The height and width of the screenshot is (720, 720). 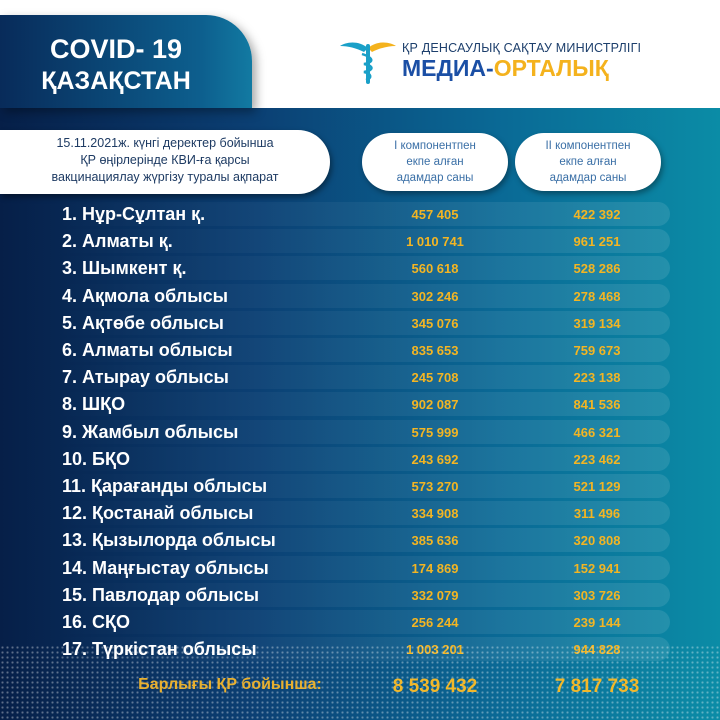 I want to click on column-header-line: II компонентпен, so click(x=588, y=146).